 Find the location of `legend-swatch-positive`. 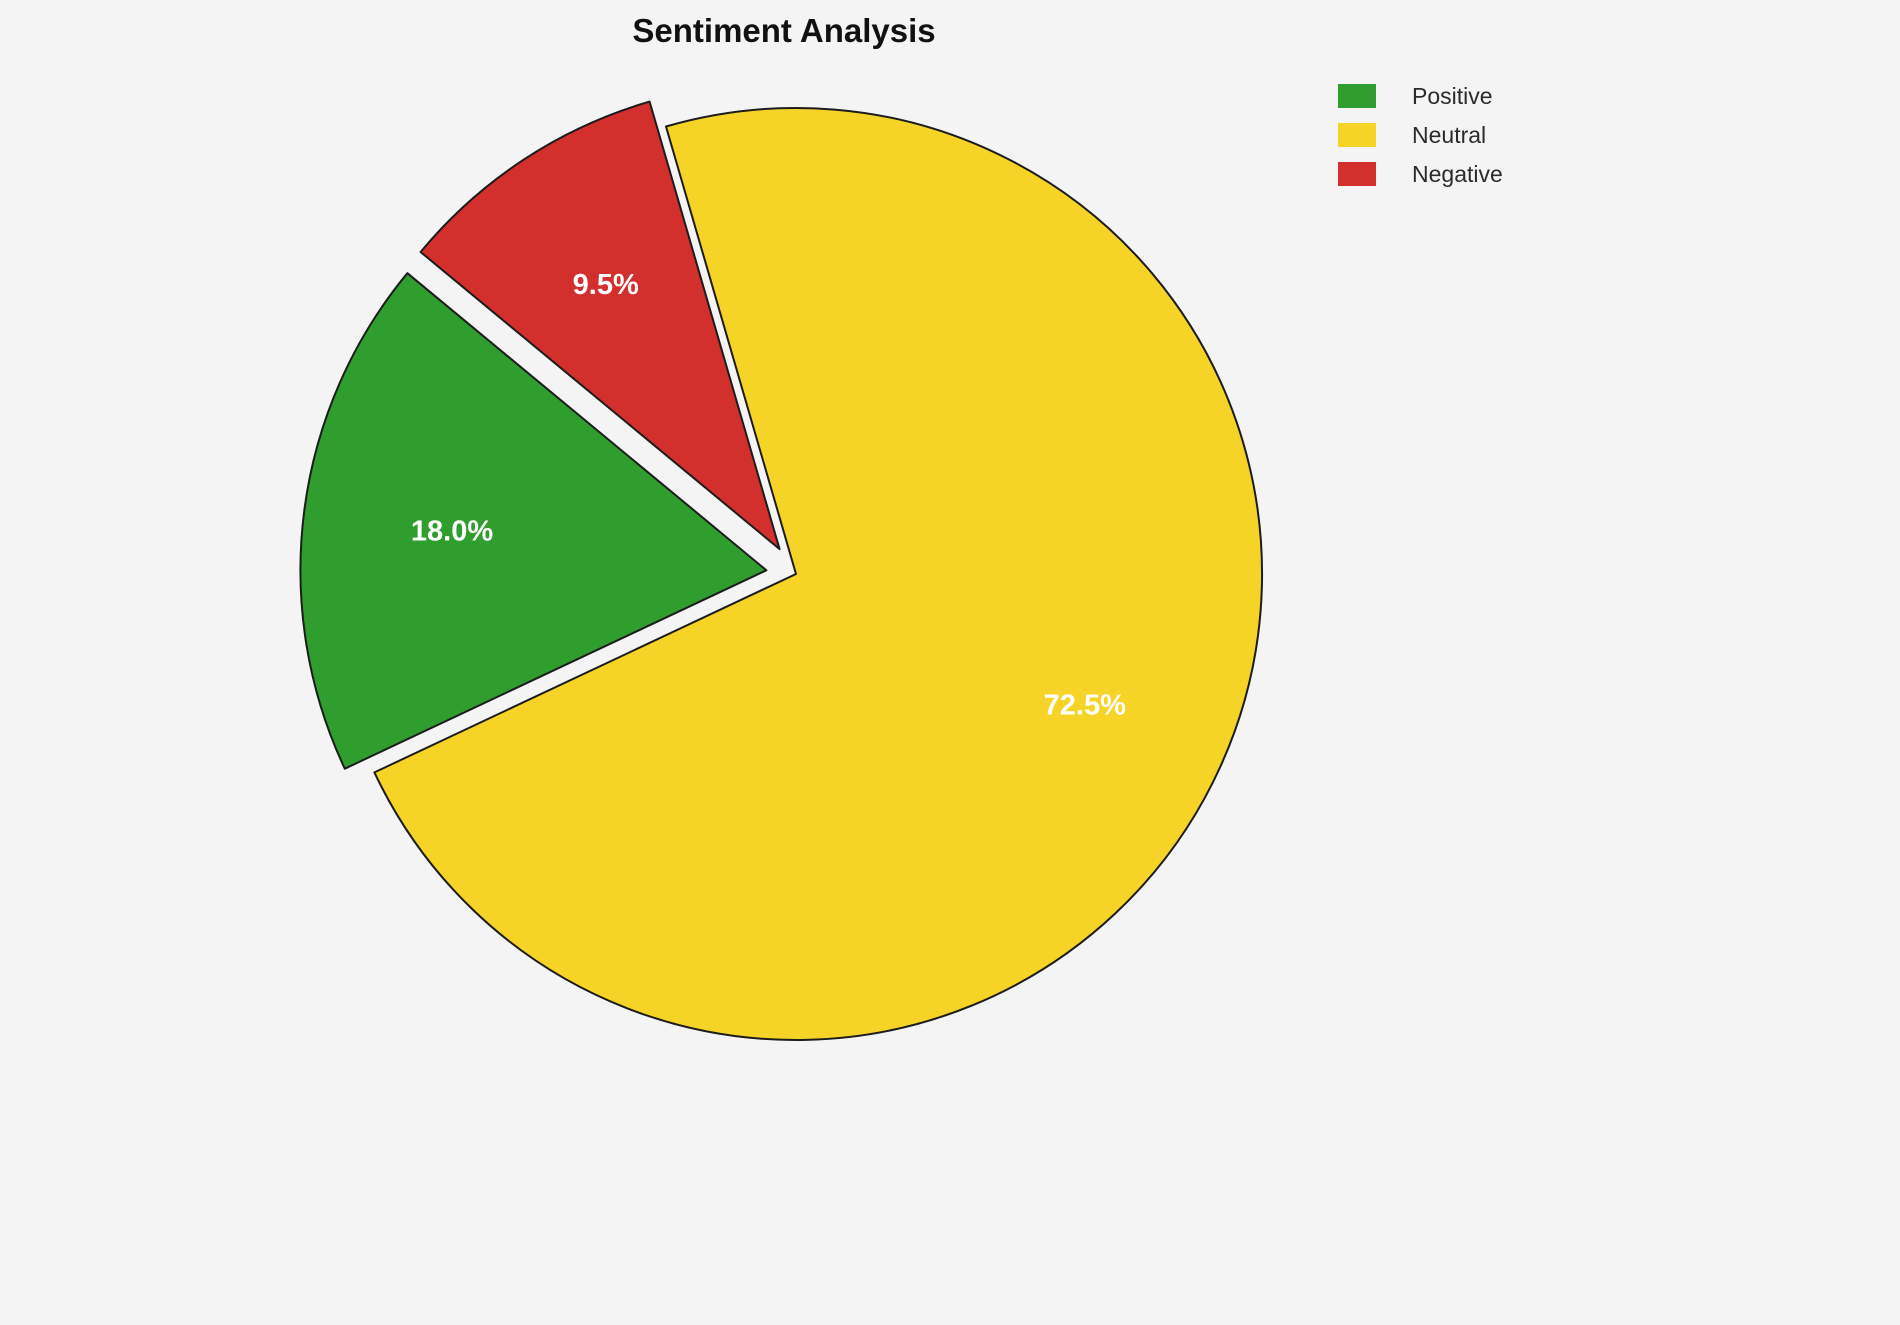

legend-swatch-positive is located at coordinates (1357, 96).